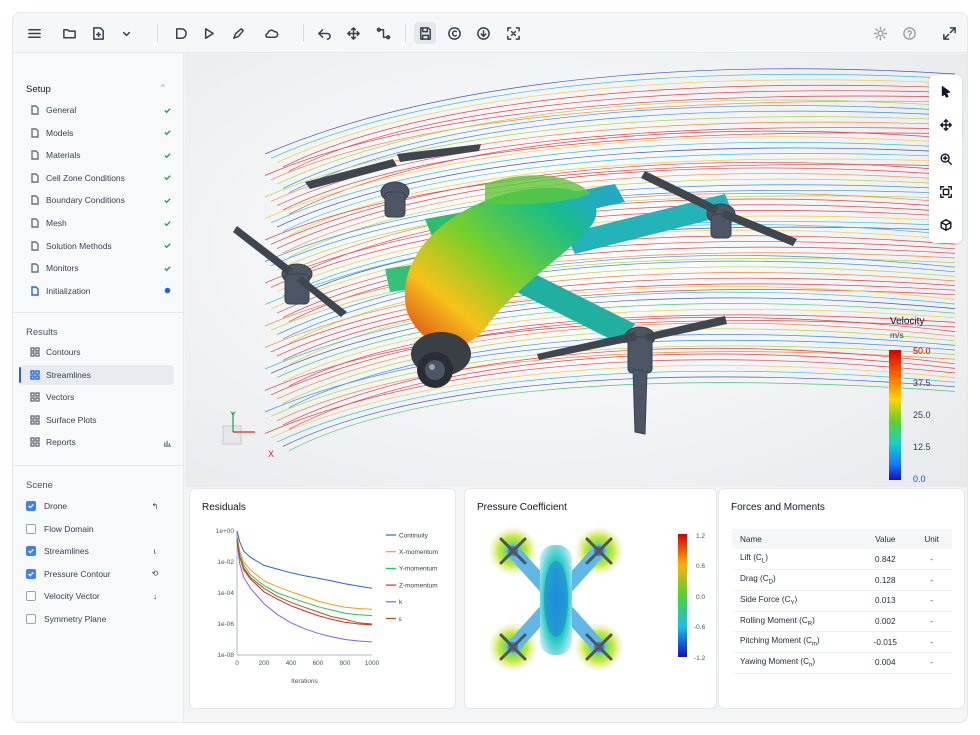 Image resolution: width=980 pixels, height=735 pixels. I want to click on settings-icon, so click(880, 33).